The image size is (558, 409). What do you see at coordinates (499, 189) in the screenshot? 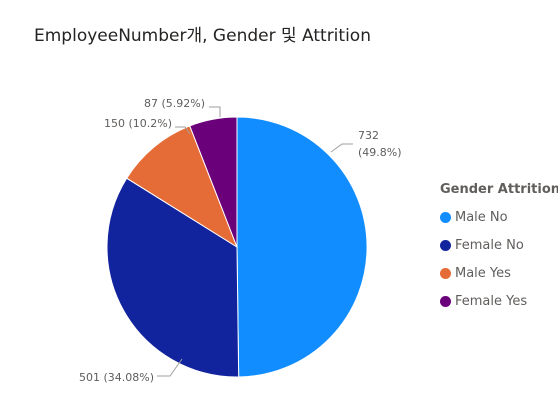
I see `legend-title: Gender Attrition` at bounding box center [499, 189].